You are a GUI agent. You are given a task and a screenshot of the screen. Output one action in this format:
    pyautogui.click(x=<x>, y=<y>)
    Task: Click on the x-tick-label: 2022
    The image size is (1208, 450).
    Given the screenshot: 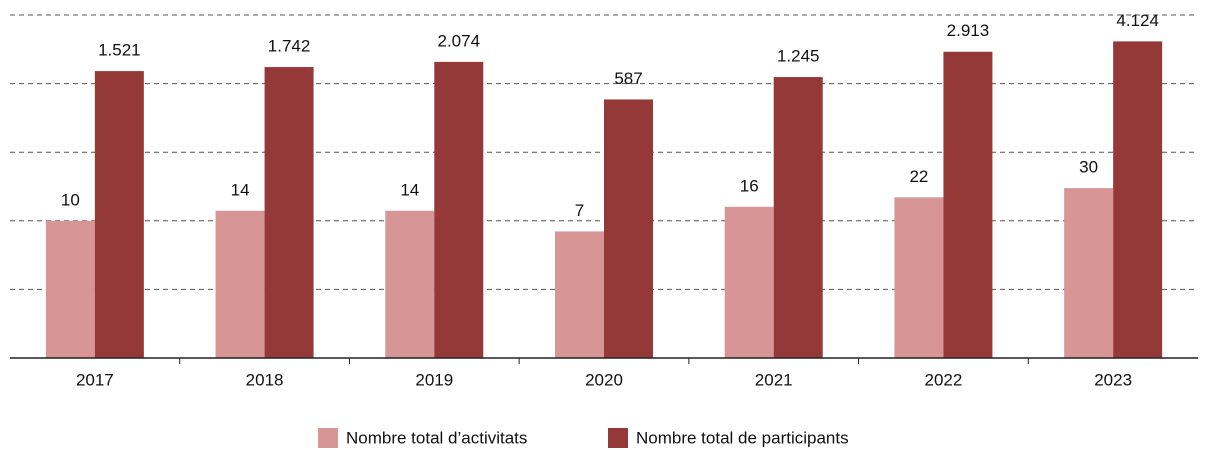 What is the action you would take?
    pyautogui.click(x=944, y=379)
    